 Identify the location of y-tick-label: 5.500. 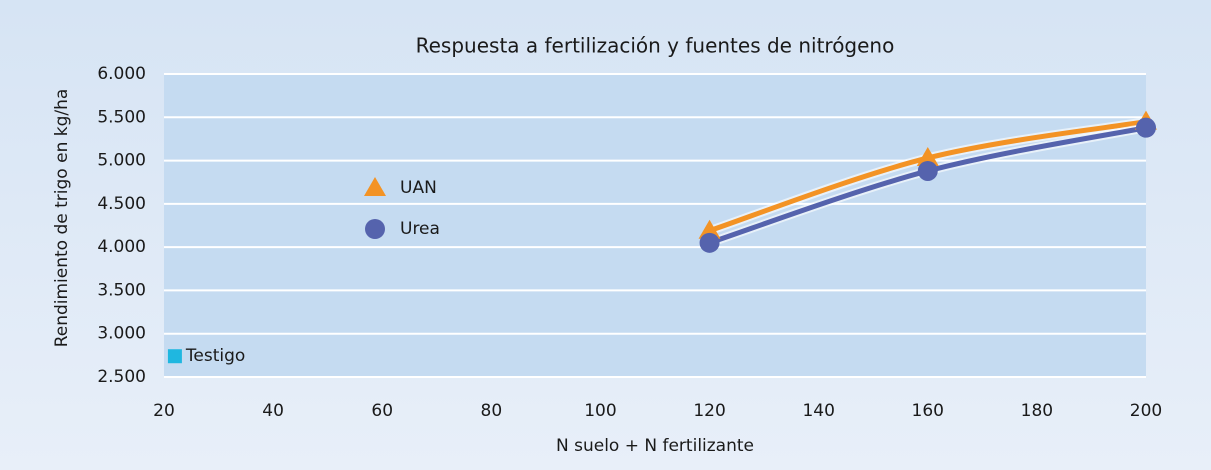
(121, 117).